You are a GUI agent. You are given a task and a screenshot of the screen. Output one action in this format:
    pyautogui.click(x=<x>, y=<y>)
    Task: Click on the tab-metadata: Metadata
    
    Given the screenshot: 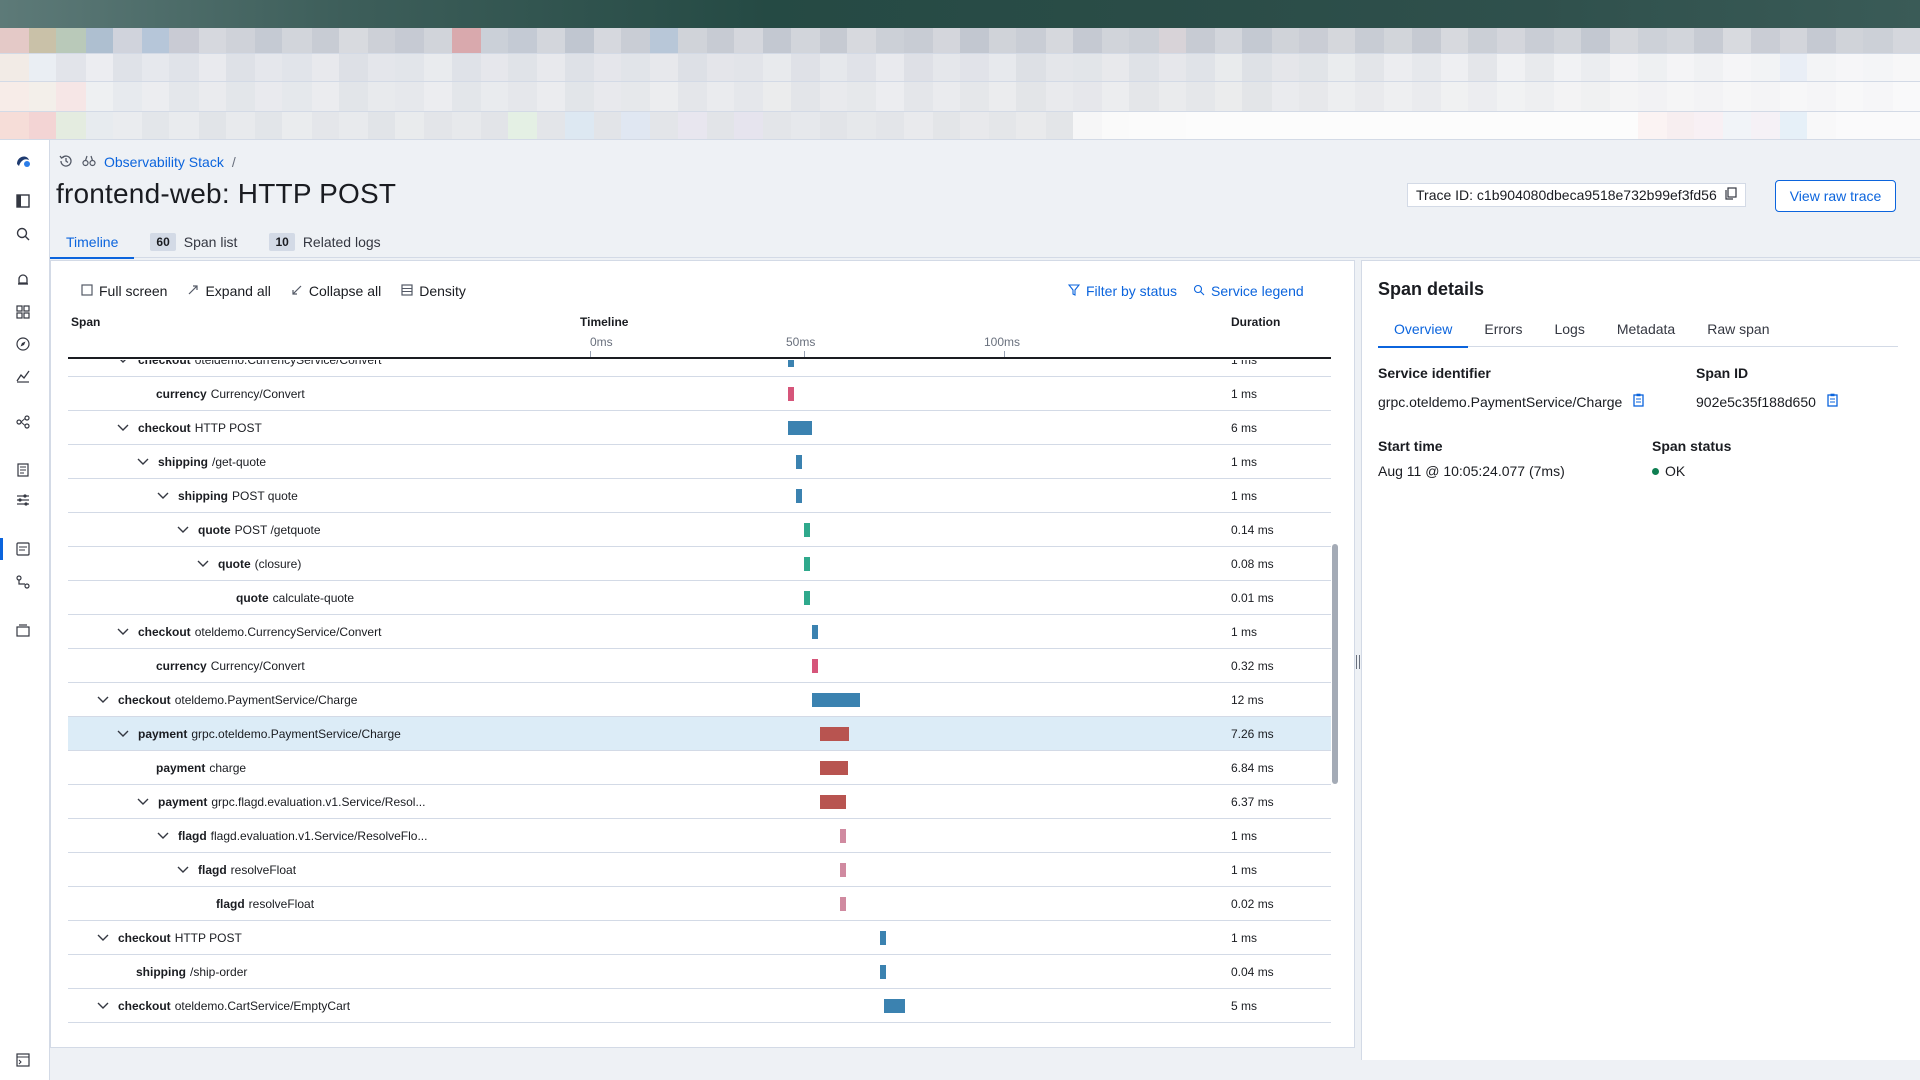 What is the action you would take?
    pyautogui.click(x=1646, y=329)
    